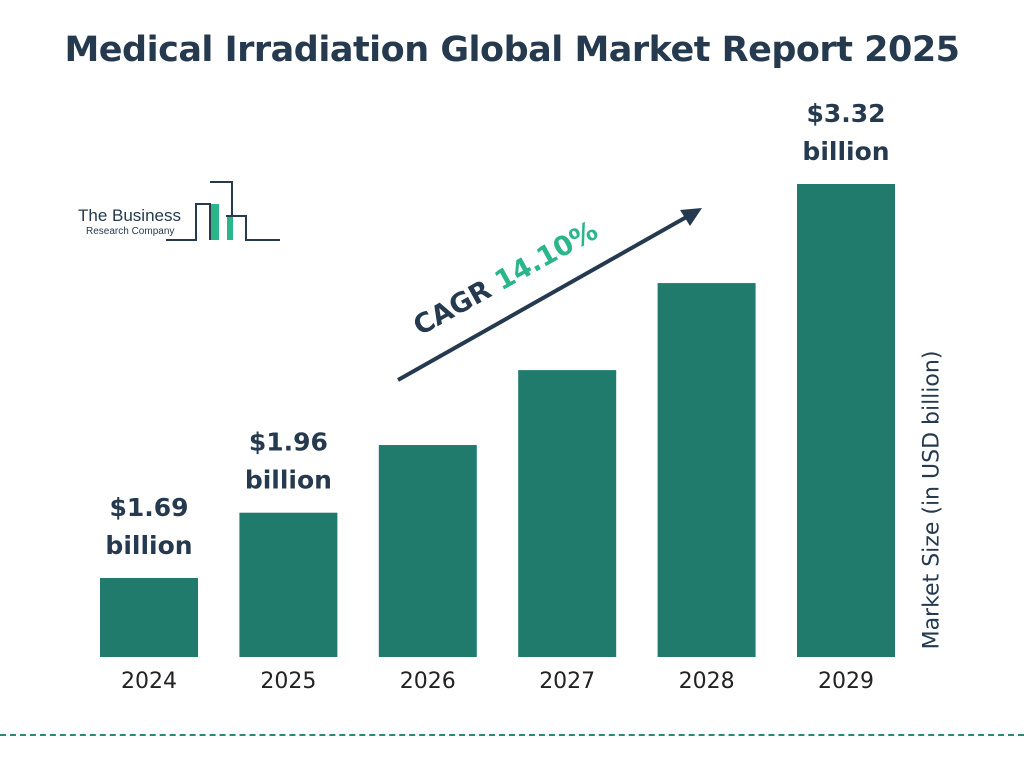 This screenshot has width=1024, height=768. I want to click on logo-buildings-icon, so click(223, 211).